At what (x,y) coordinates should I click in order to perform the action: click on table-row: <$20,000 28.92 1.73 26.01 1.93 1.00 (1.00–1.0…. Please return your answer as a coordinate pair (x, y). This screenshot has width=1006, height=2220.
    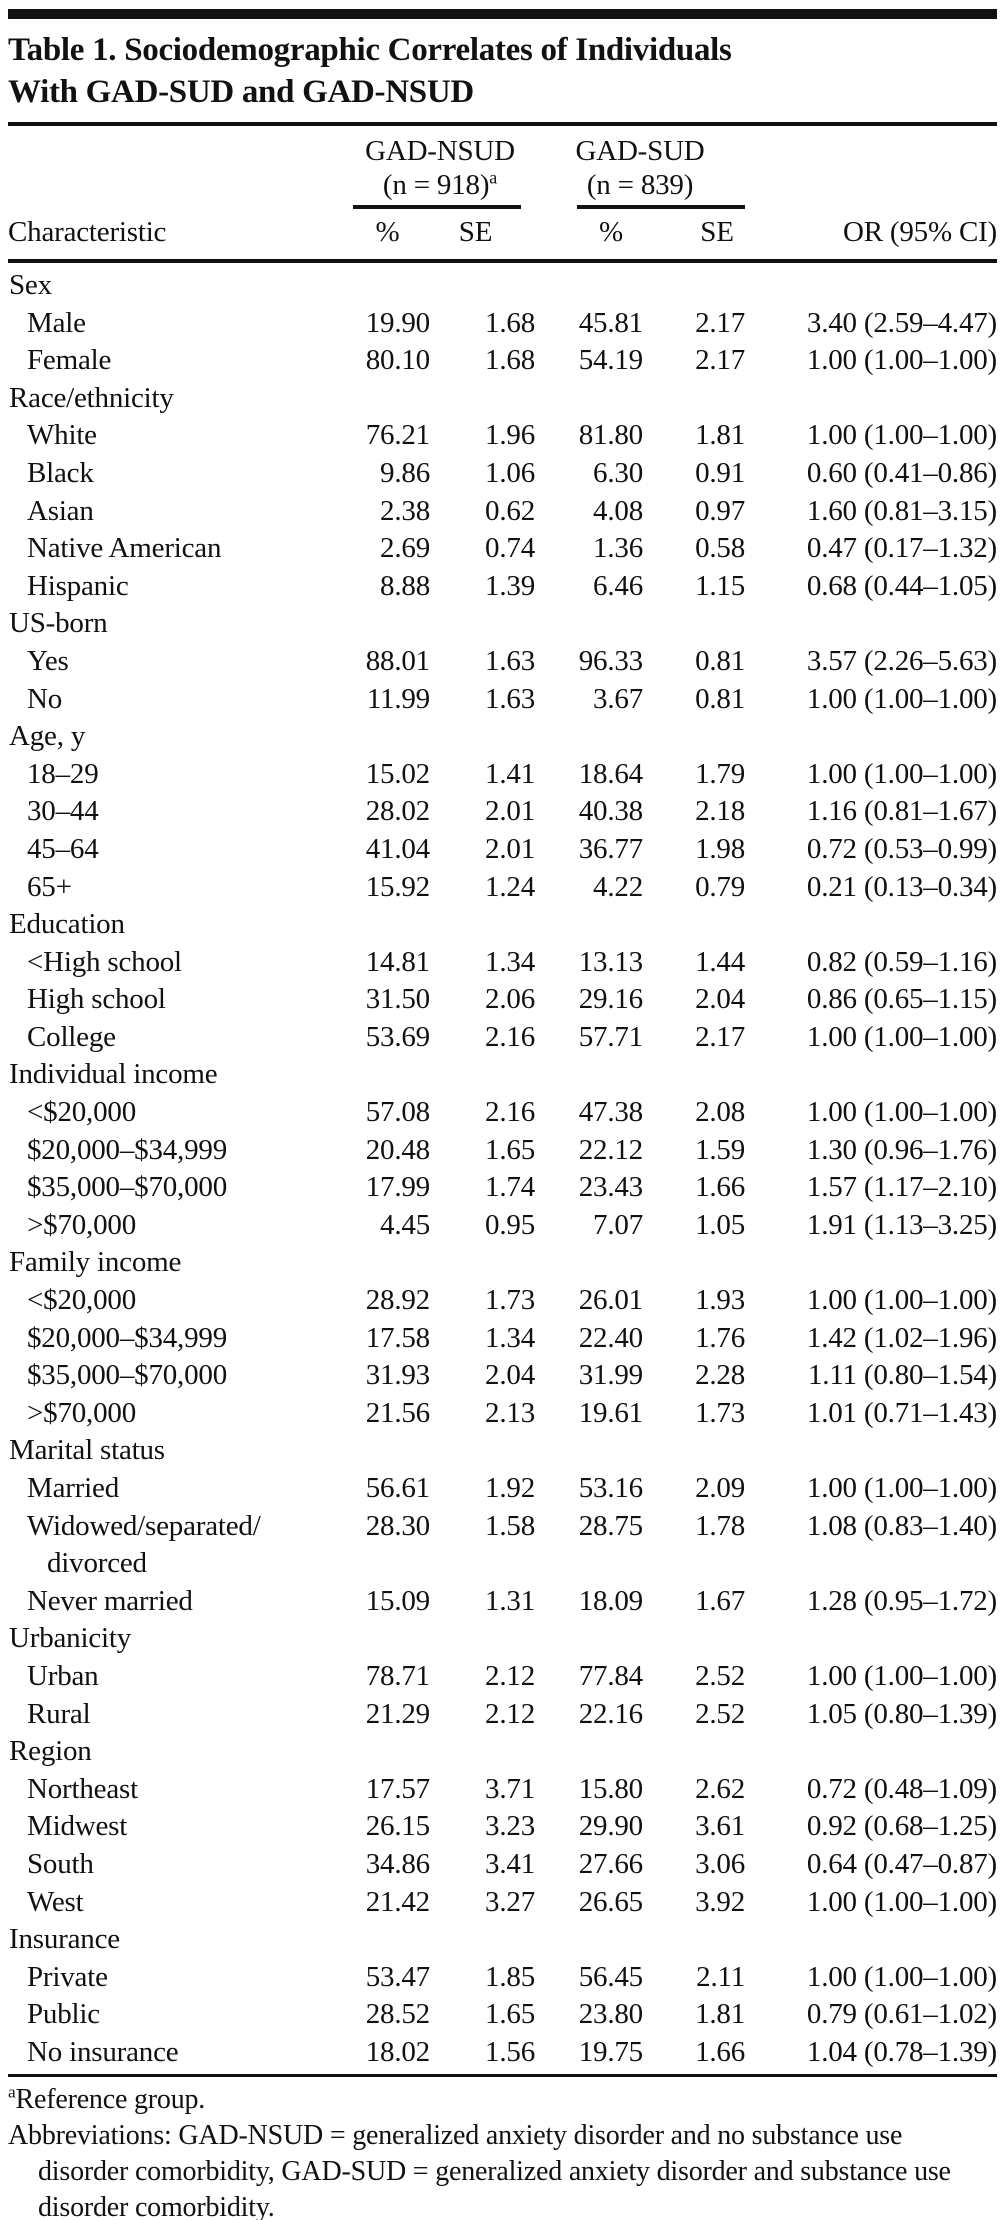
    Looking at the image, I should click on (502, 1301).